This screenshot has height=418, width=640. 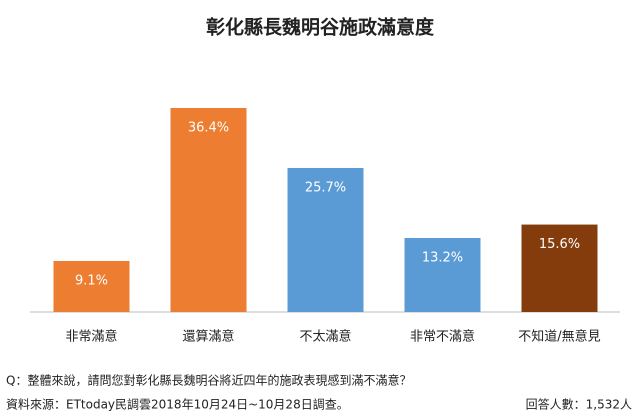 I want to click on question-note: Q：整體來說，請問您對彰化縣長魏明谷將近四年的施政表現感到滿不滿意？, so click(x=208, y=380).